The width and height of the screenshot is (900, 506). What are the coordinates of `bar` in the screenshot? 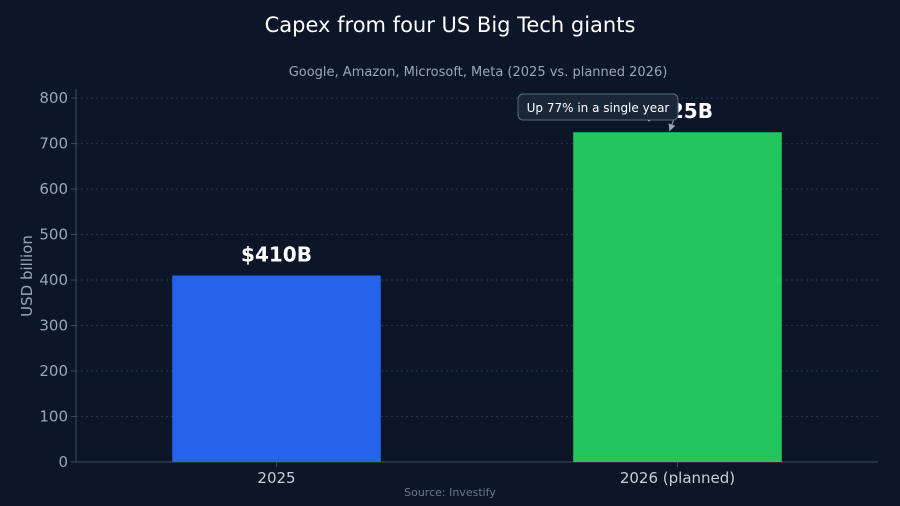 It's located at (276, 368).